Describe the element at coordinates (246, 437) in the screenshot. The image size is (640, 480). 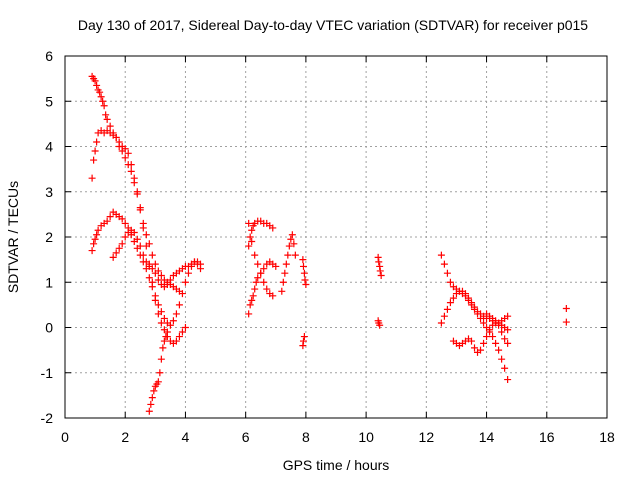
I see `x-tick-label: 6` at that location.